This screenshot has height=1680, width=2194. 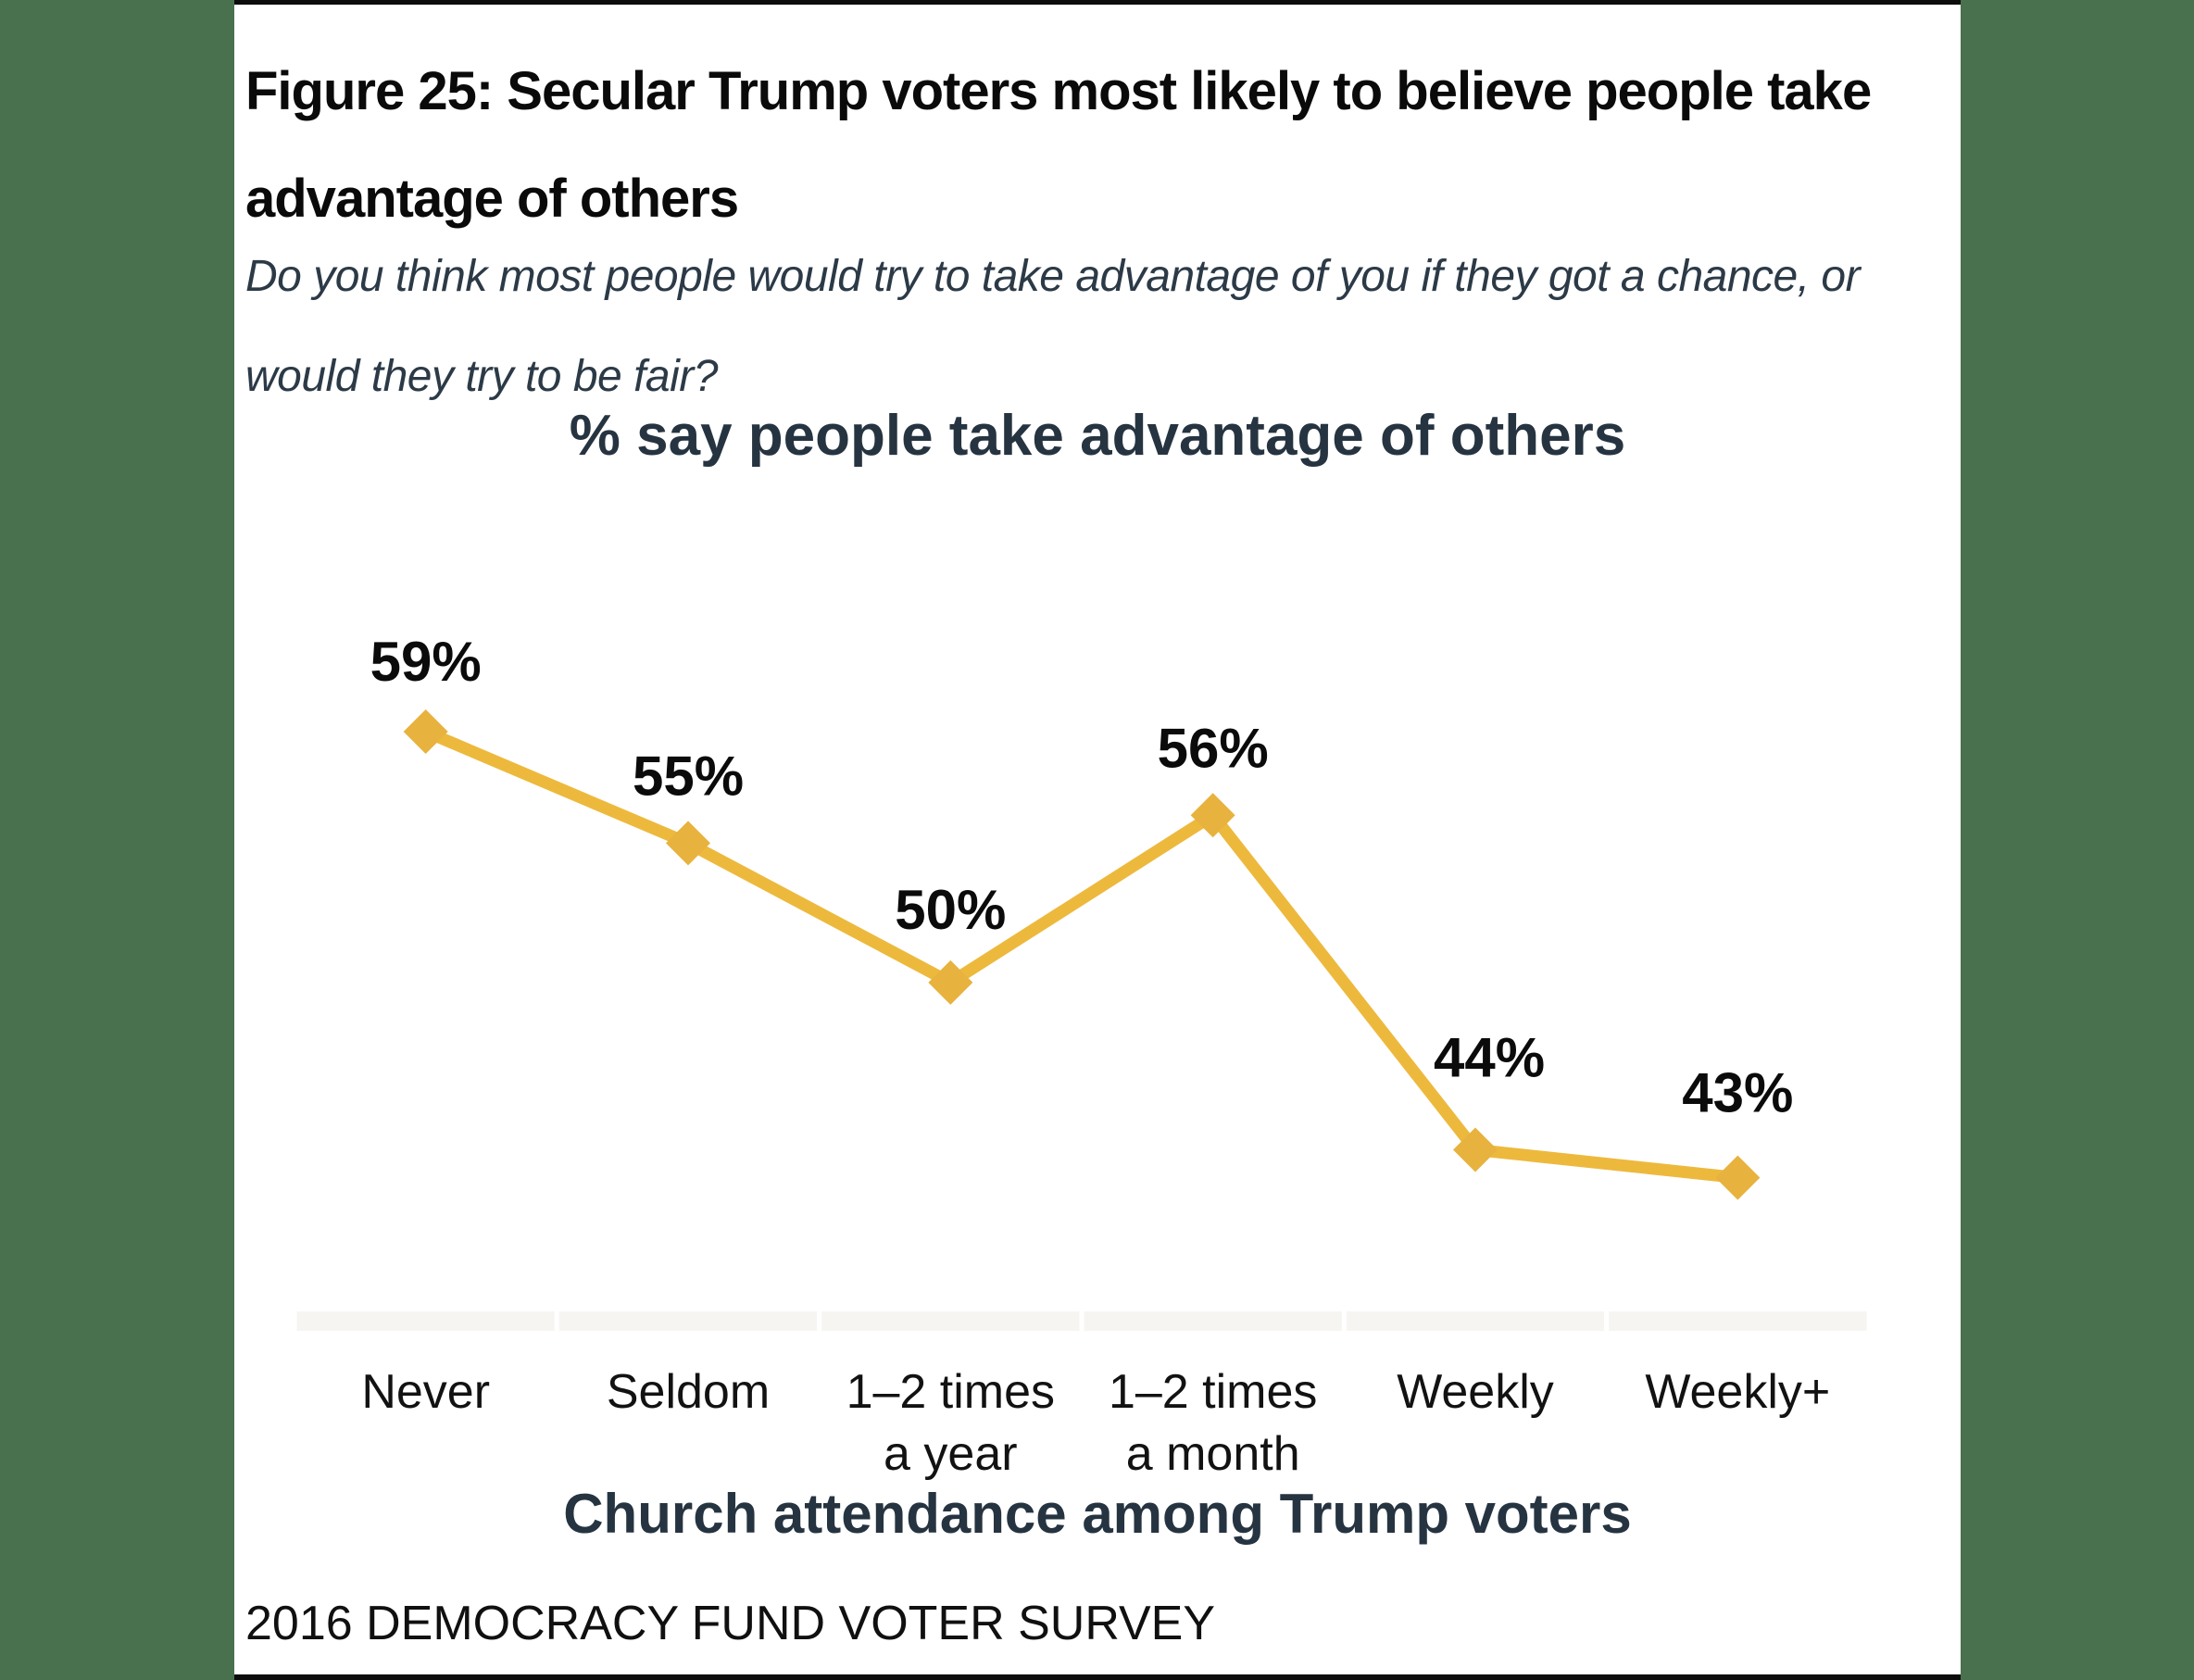 I want to click on data-point-label: 55%, so click(x=688, y=776).